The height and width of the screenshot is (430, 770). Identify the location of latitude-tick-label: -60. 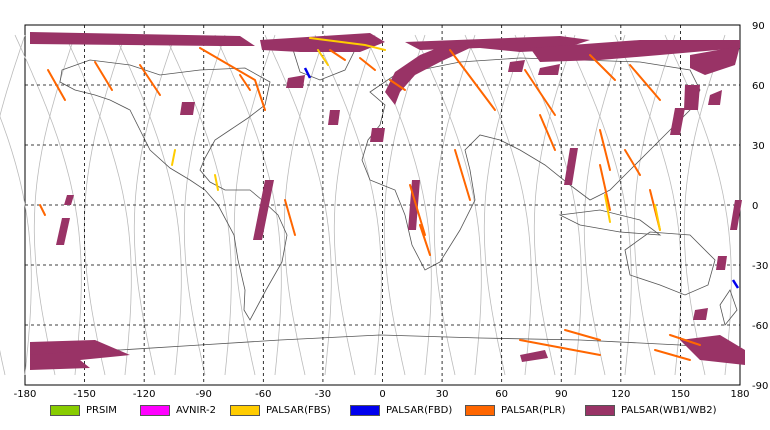
(760, 326).